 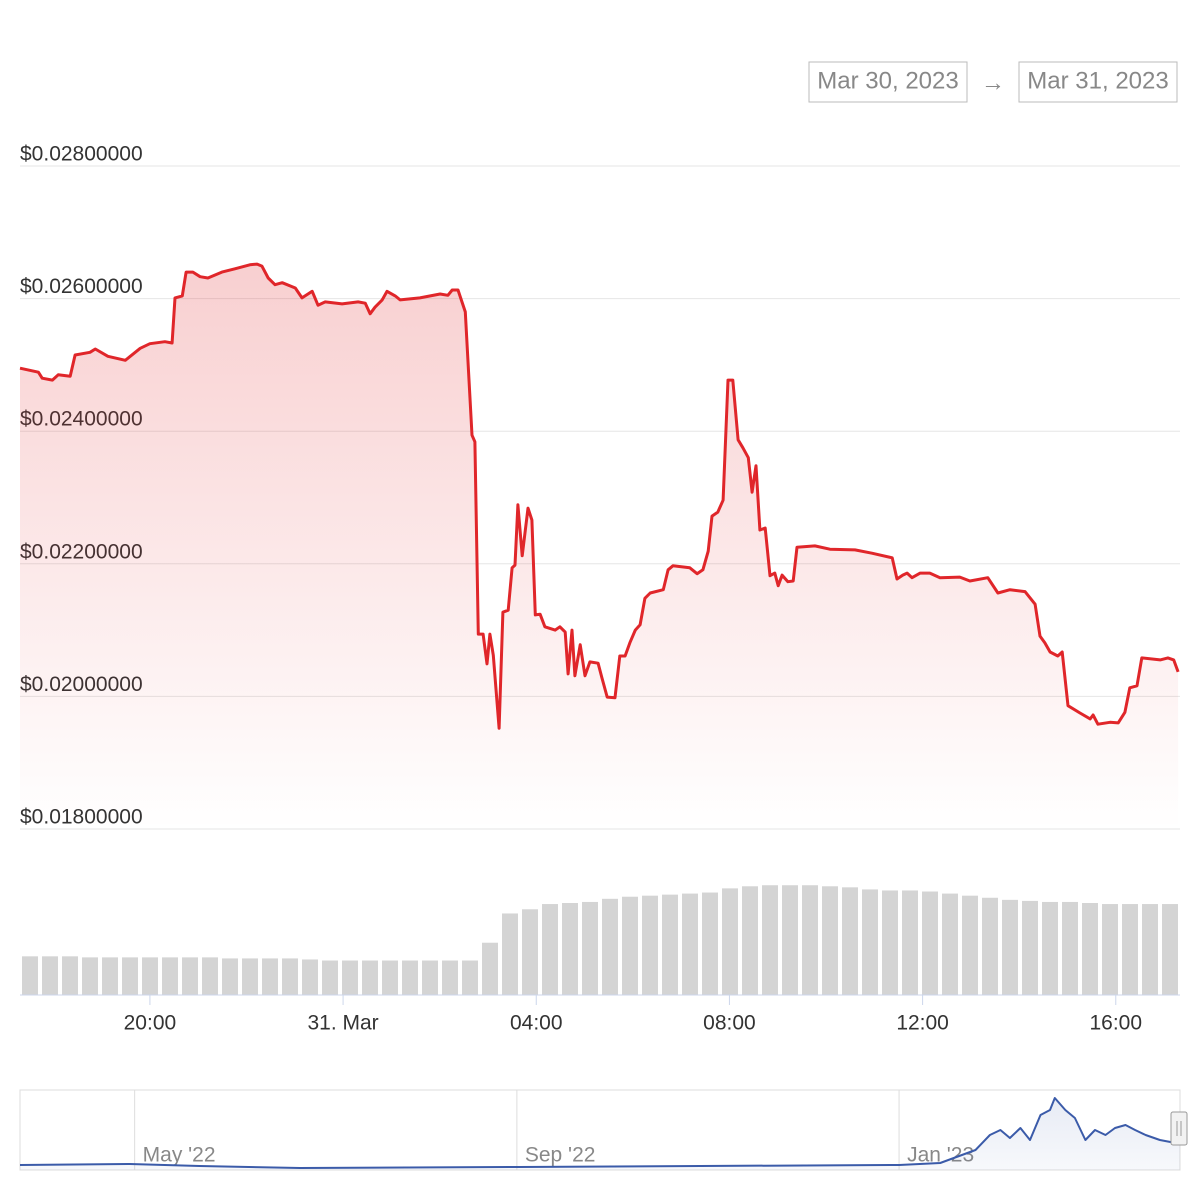 I want to click on y-tick-label: $0.02600000, so click(x=81, y=286).